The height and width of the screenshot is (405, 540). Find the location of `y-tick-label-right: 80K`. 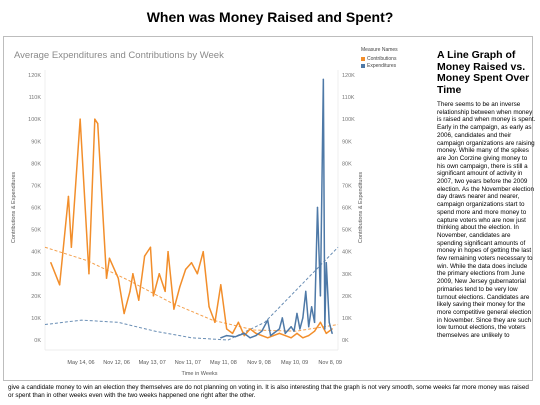

y-tick-label-right: 80K is located at coordinates (347, 164).